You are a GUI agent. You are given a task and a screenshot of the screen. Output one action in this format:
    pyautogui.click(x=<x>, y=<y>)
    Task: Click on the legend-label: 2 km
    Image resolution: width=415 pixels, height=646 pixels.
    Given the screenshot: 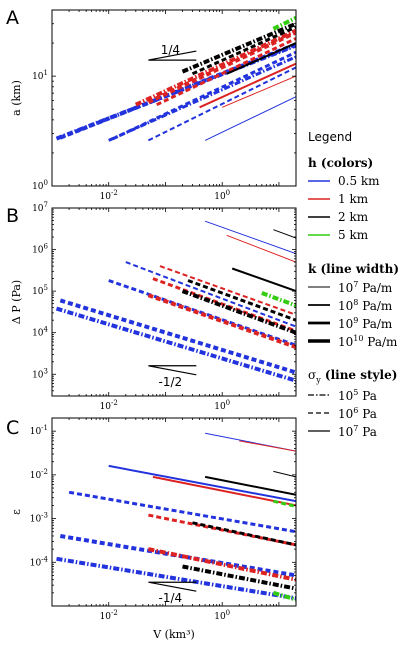 What is the action you would take?
    pyautogui.click(x=353, y=217)
    